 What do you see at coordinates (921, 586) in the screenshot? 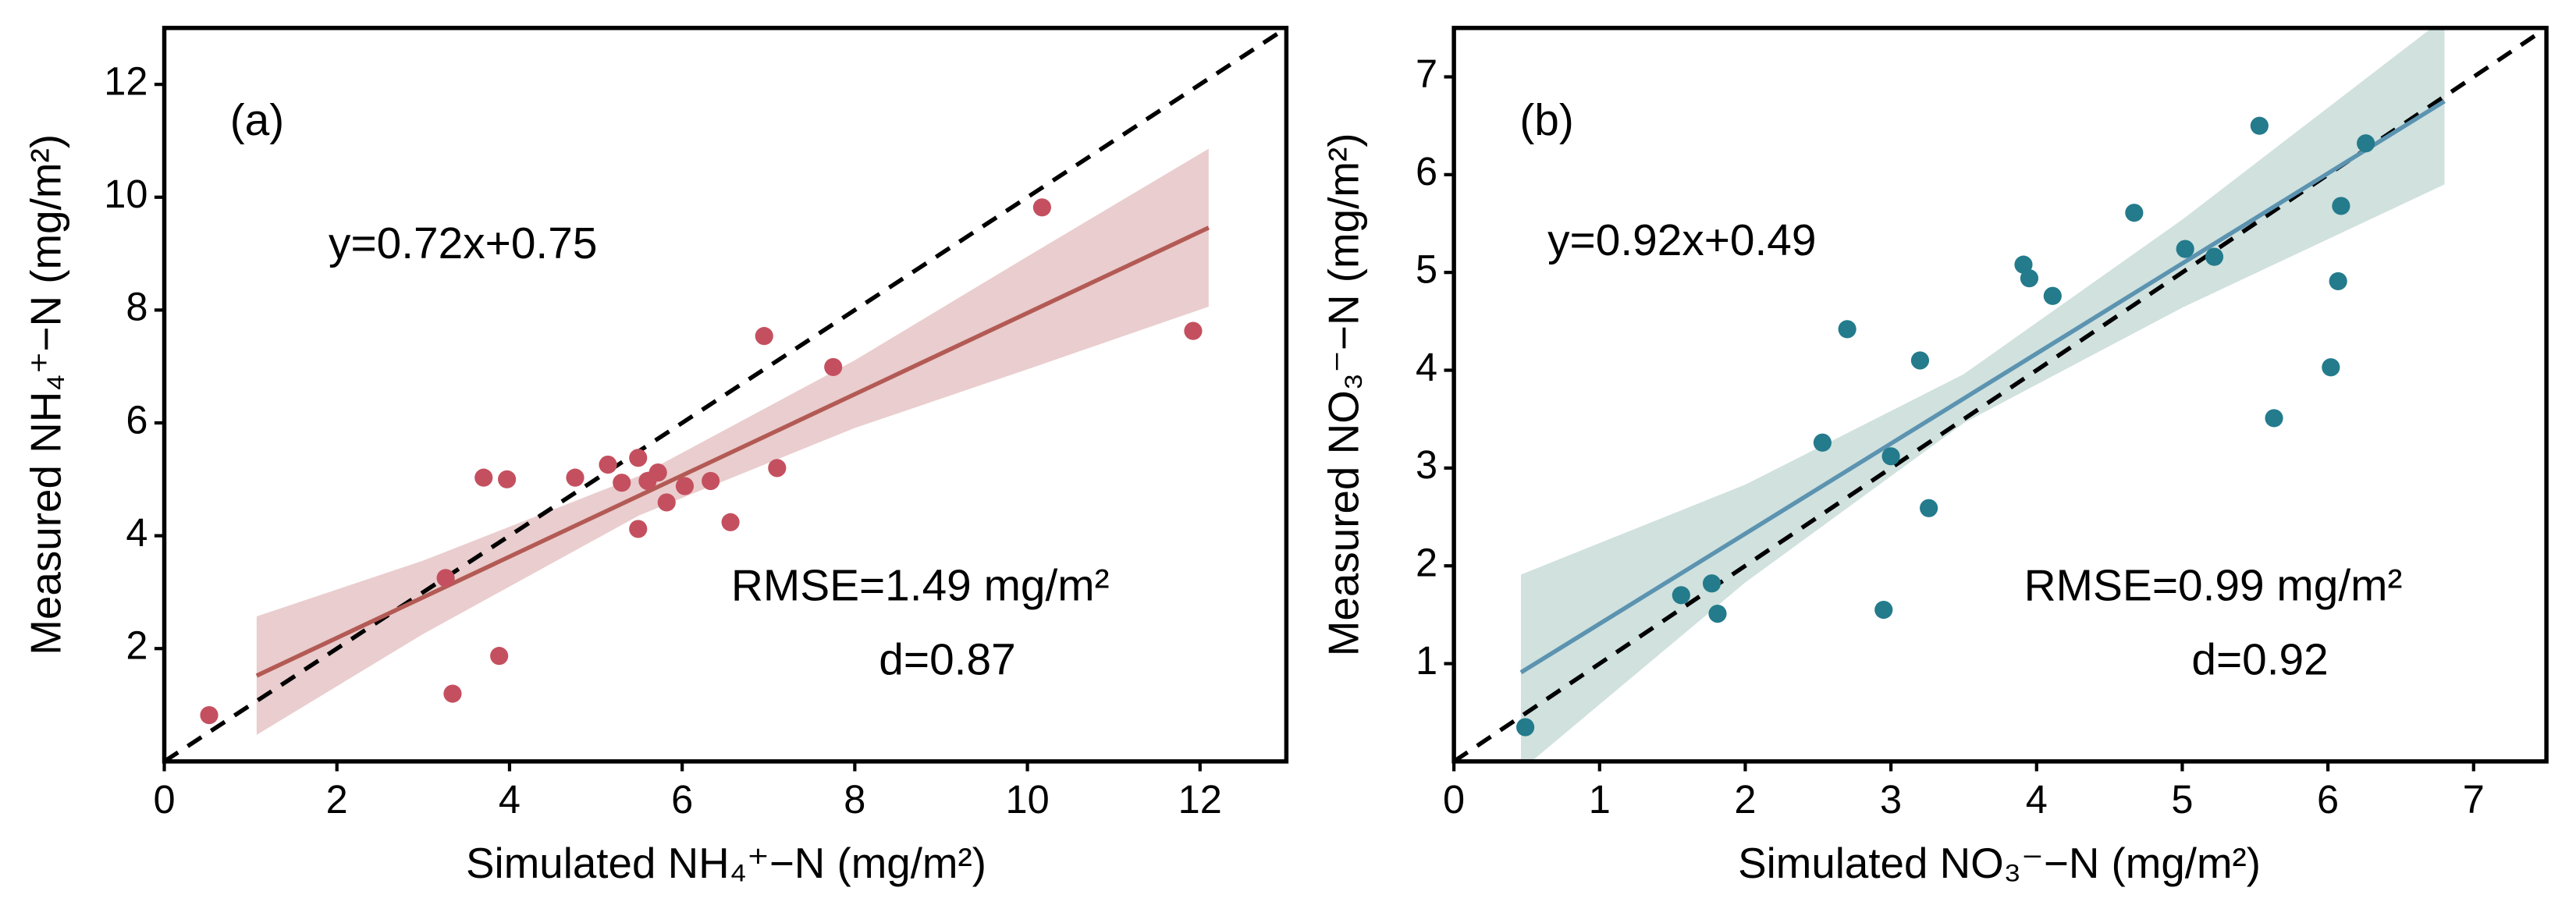
I see `rmse: RMSE=1.49 mg/m²` at bounding box center [921, 586].